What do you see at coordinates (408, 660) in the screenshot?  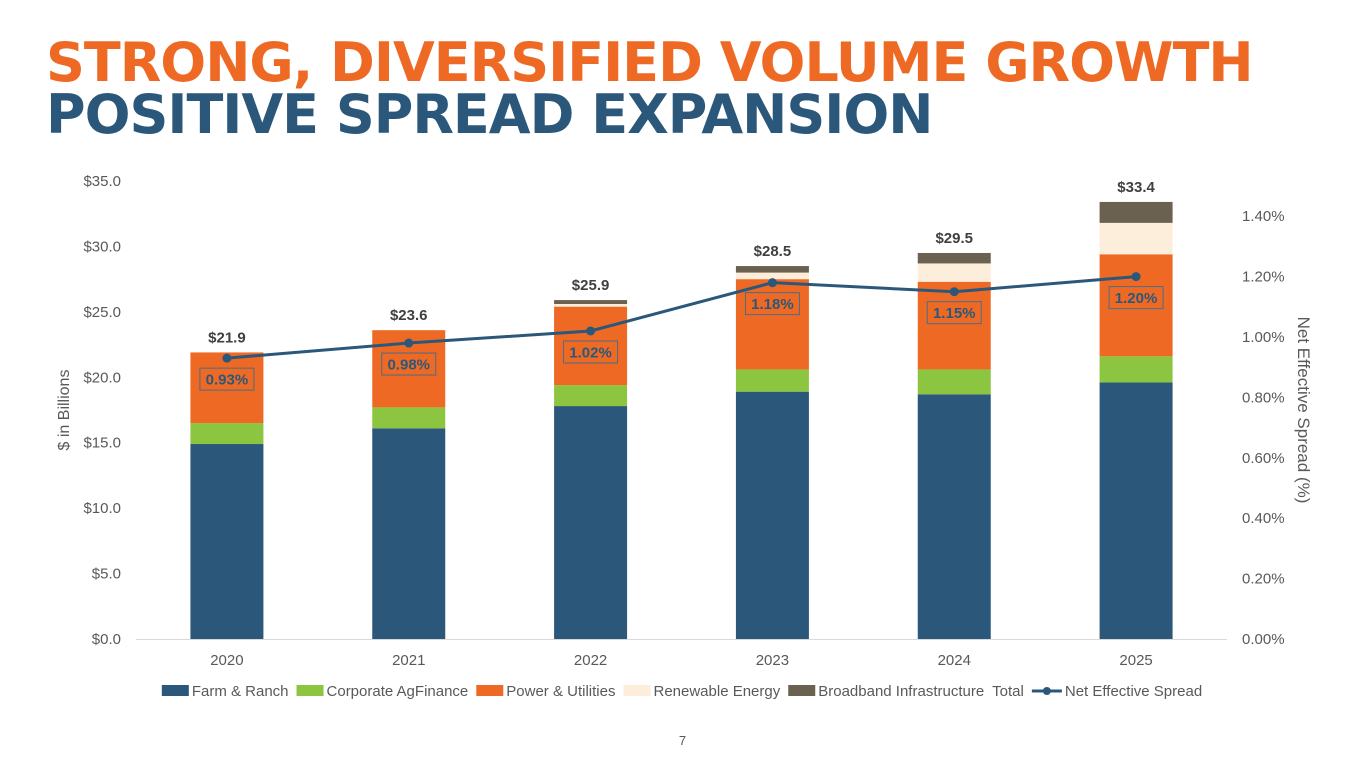 I see `x-tick-label: 2021` at bounding box center [408, 660].